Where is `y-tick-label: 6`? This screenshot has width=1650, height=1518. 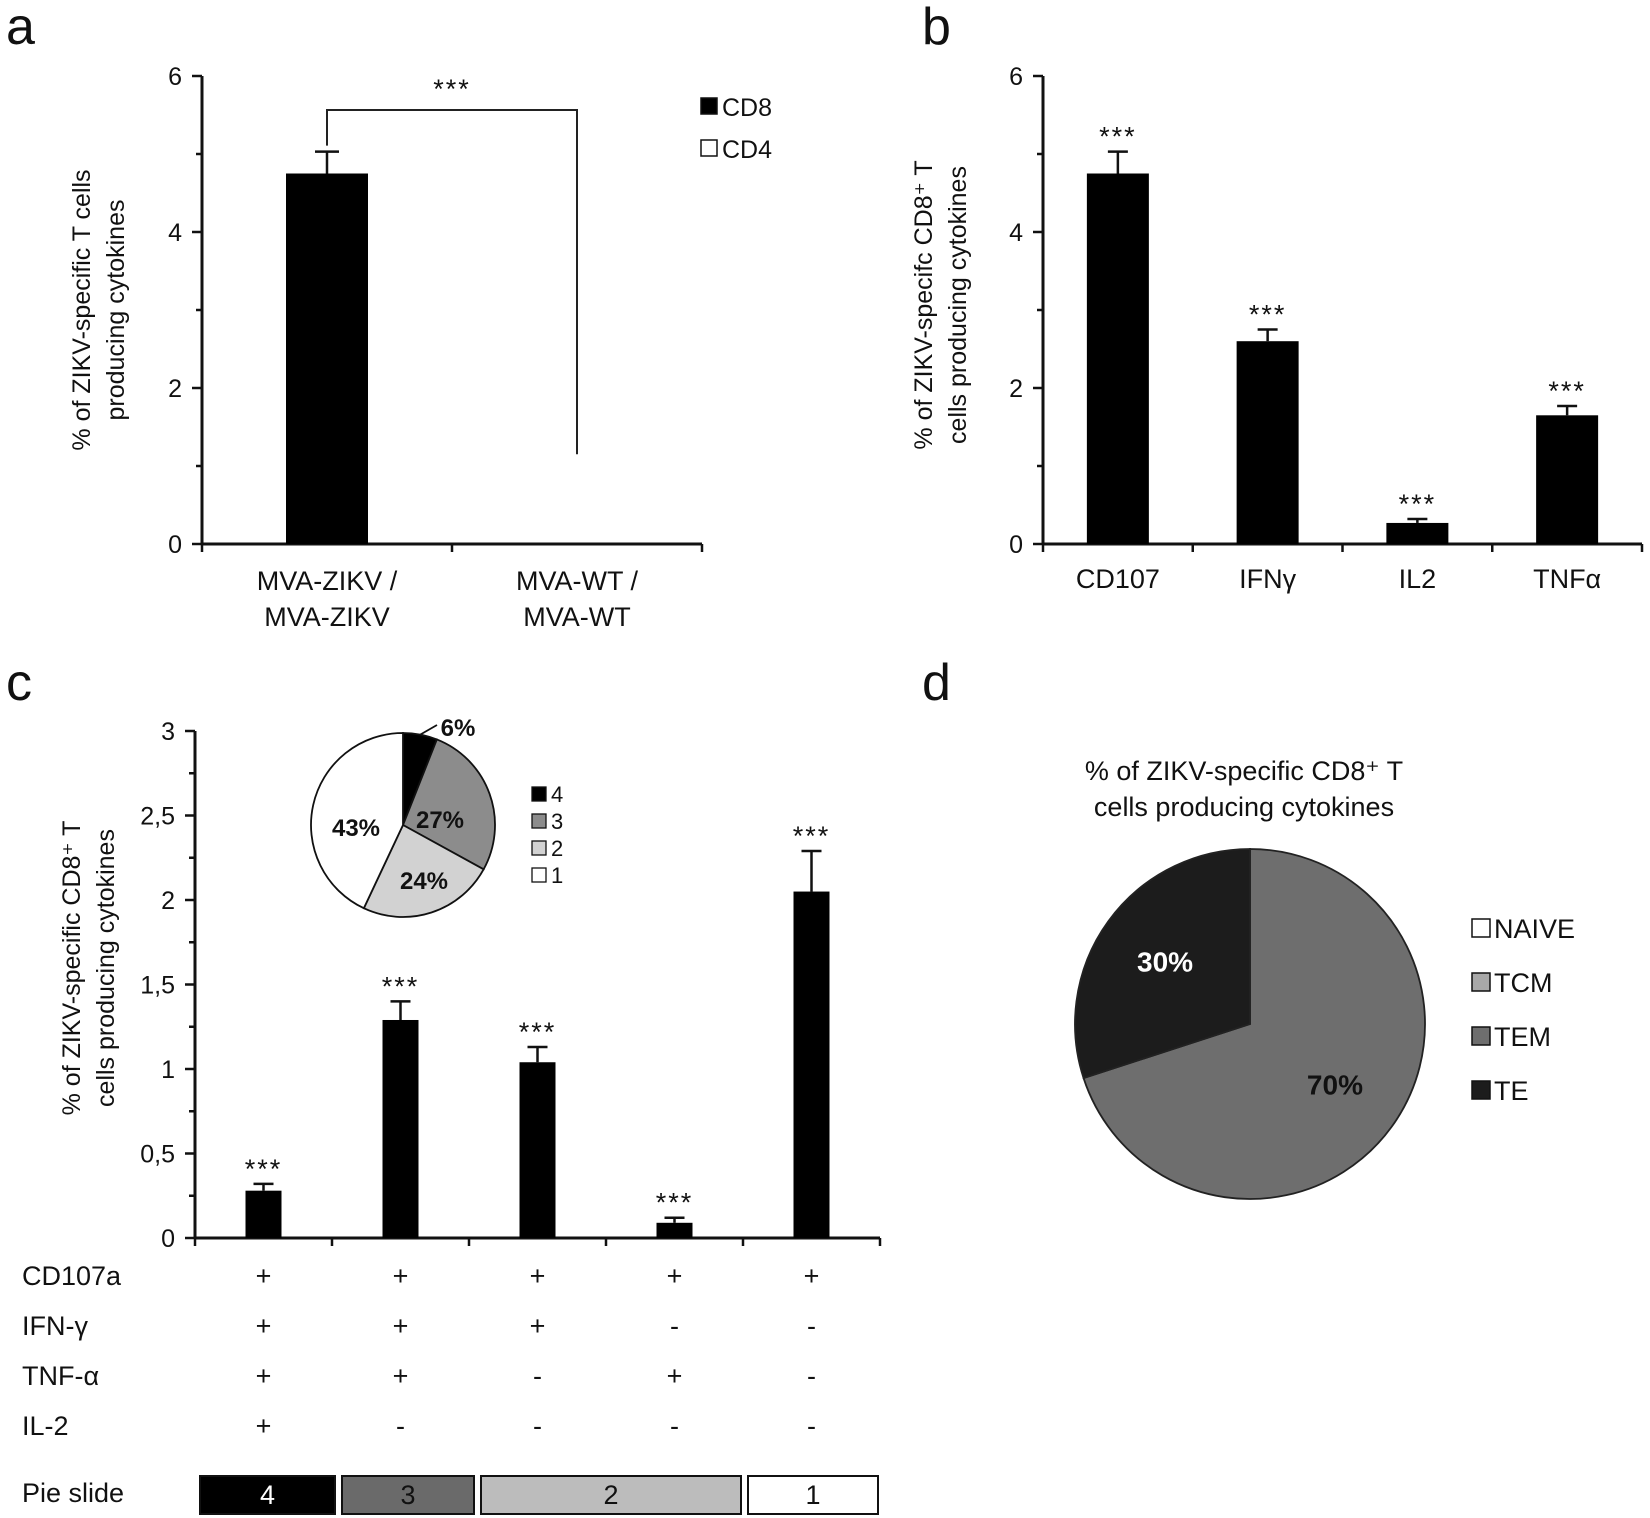 y-tick-label: 6 is located at coordinates (1016, 77).